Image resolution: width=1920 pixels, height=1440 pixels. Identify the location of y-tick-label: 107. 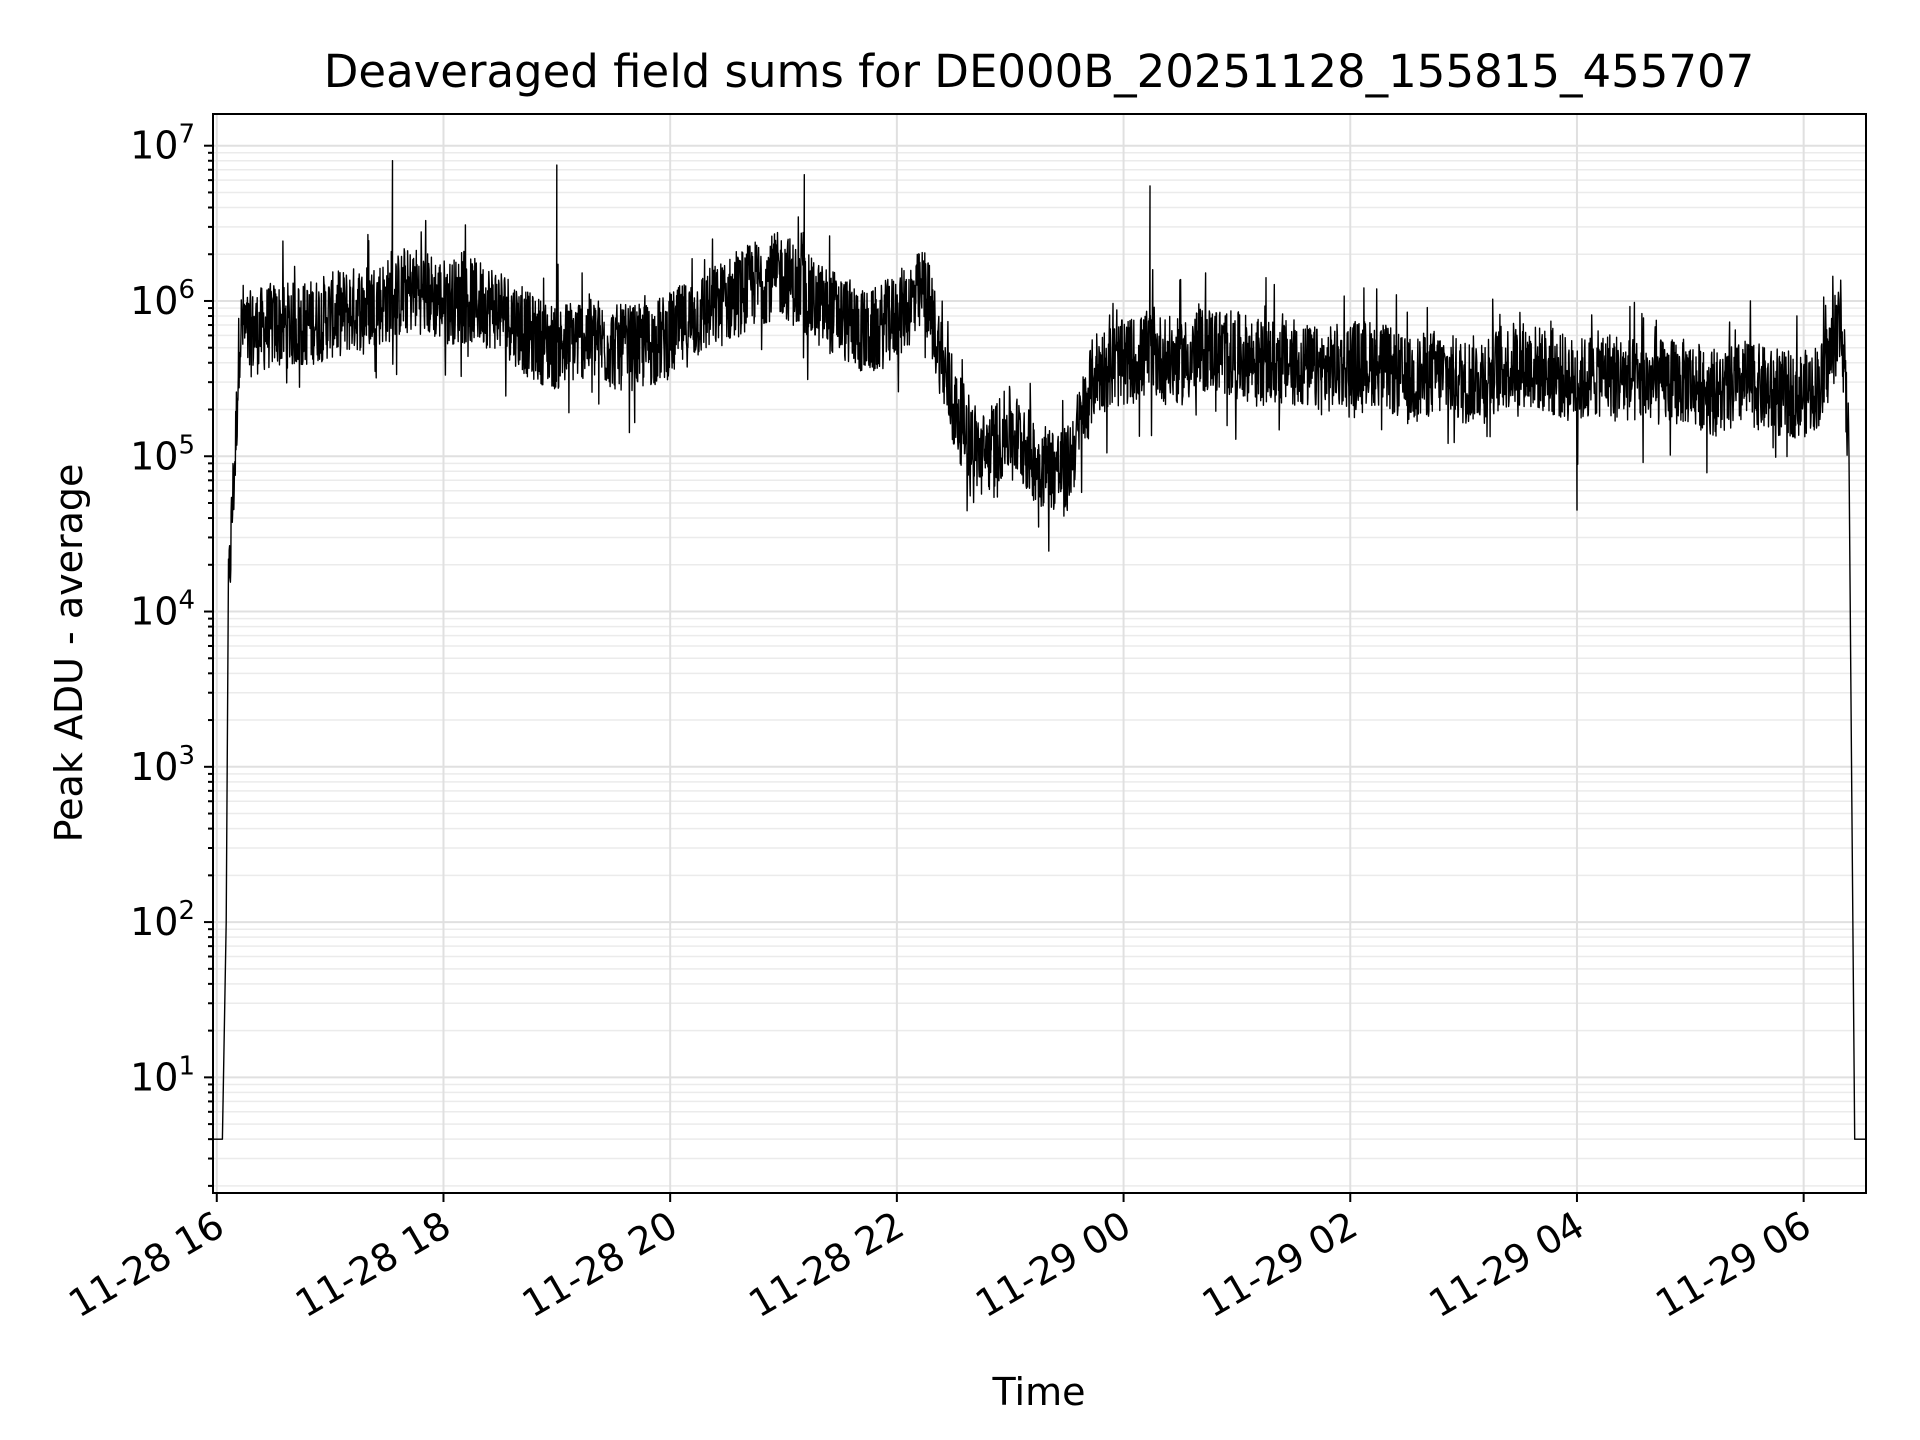
(162, 144).